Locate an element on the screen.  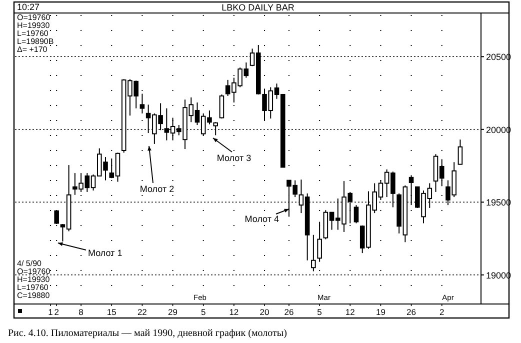
annotation: O=19760 H=19930 L=19760 L=19890B Δ= +170 is located at coordinates (35, 33).